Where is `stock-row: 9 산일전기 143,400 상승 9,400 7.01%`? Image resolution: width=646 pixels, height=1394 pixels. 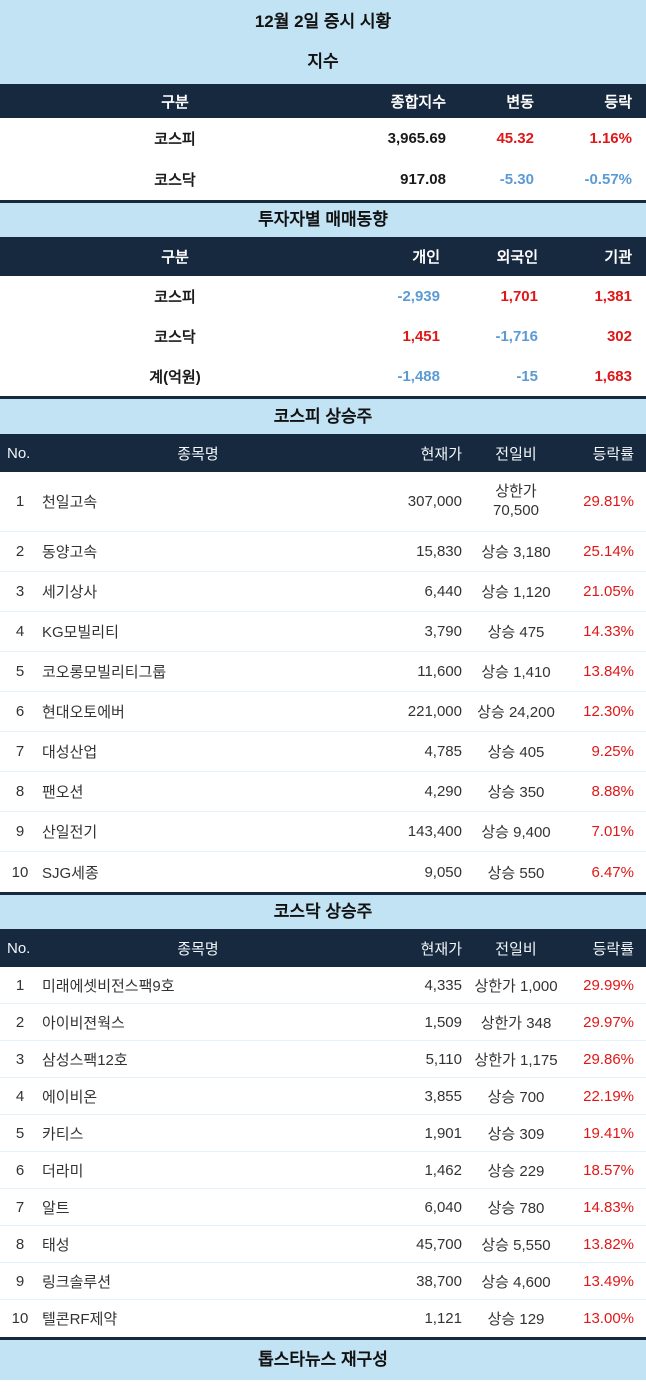 stock-row: 9 산일전기 143,400 상승 9,400 7.01% is located at coordinates (323, 832).